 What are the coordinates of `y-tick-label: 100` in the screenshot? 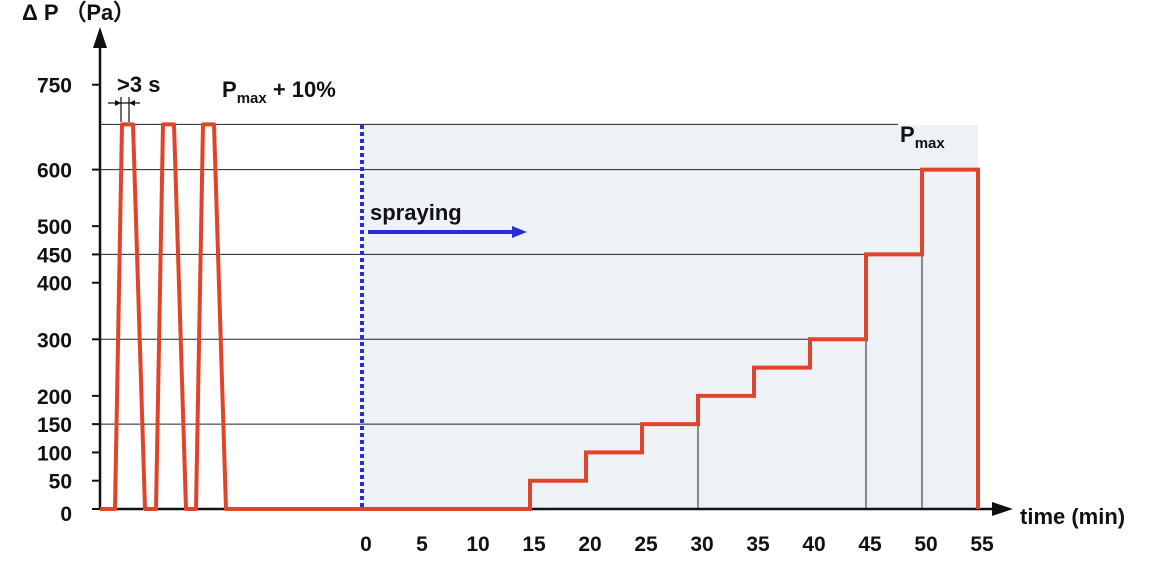 It's located at (54, 453).